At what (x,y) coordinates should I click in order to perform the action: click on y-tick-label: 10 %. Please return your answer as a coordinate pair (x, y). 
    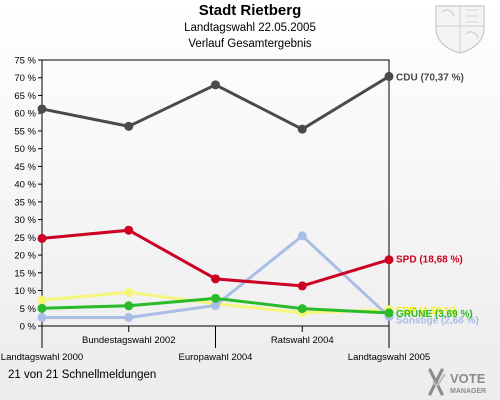
    Looking at the image, I should click on (25, 291).